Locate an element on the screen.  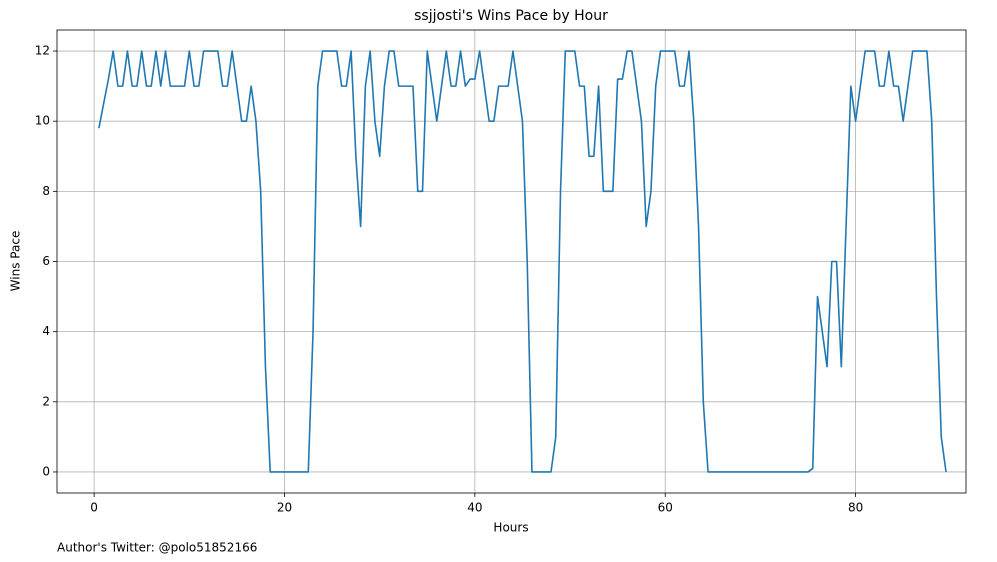
x-axis-label: Hours is located at coordinates (510, 528).